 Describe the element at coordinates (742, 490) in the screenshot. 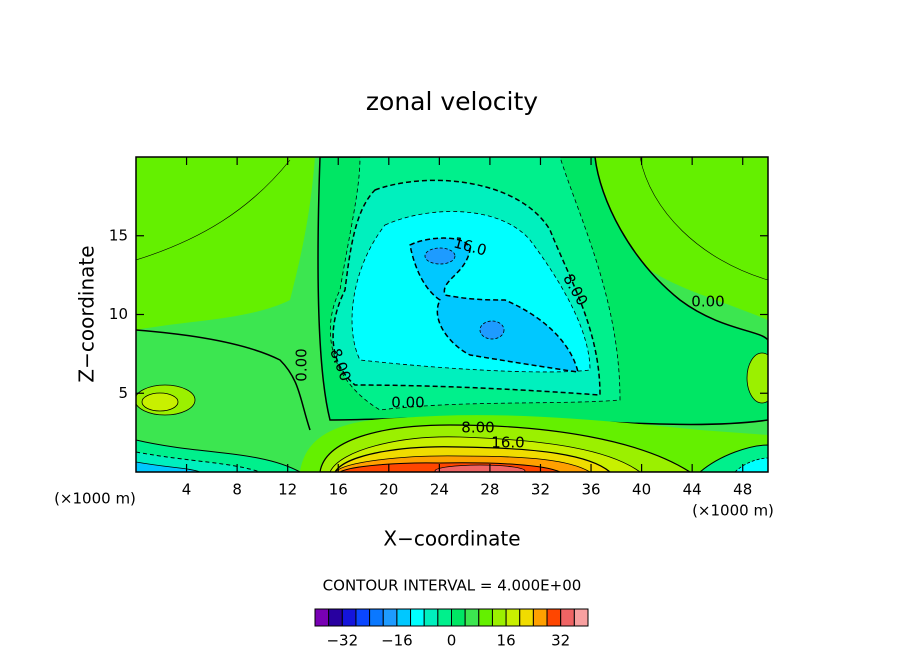

I see `x-tick-label: 48` at that location.